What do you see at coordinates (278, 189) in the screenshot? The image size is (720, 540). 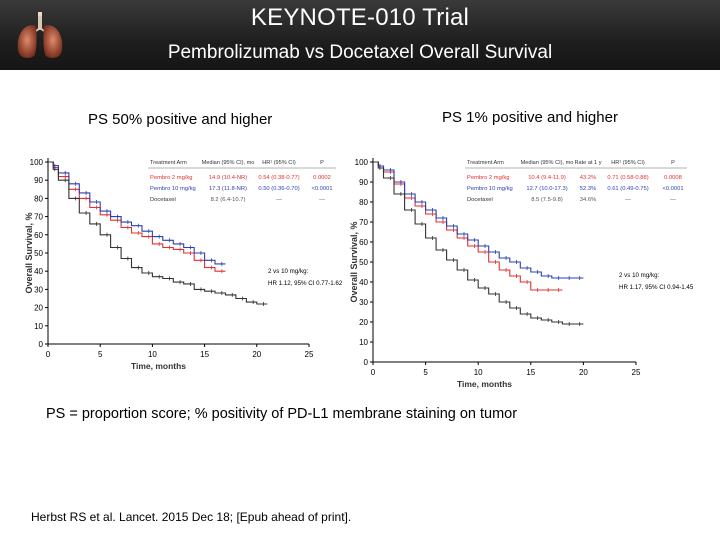 I see `table-cell: 0.50 (0.36-0.70)` at bounding box center [278, 189].